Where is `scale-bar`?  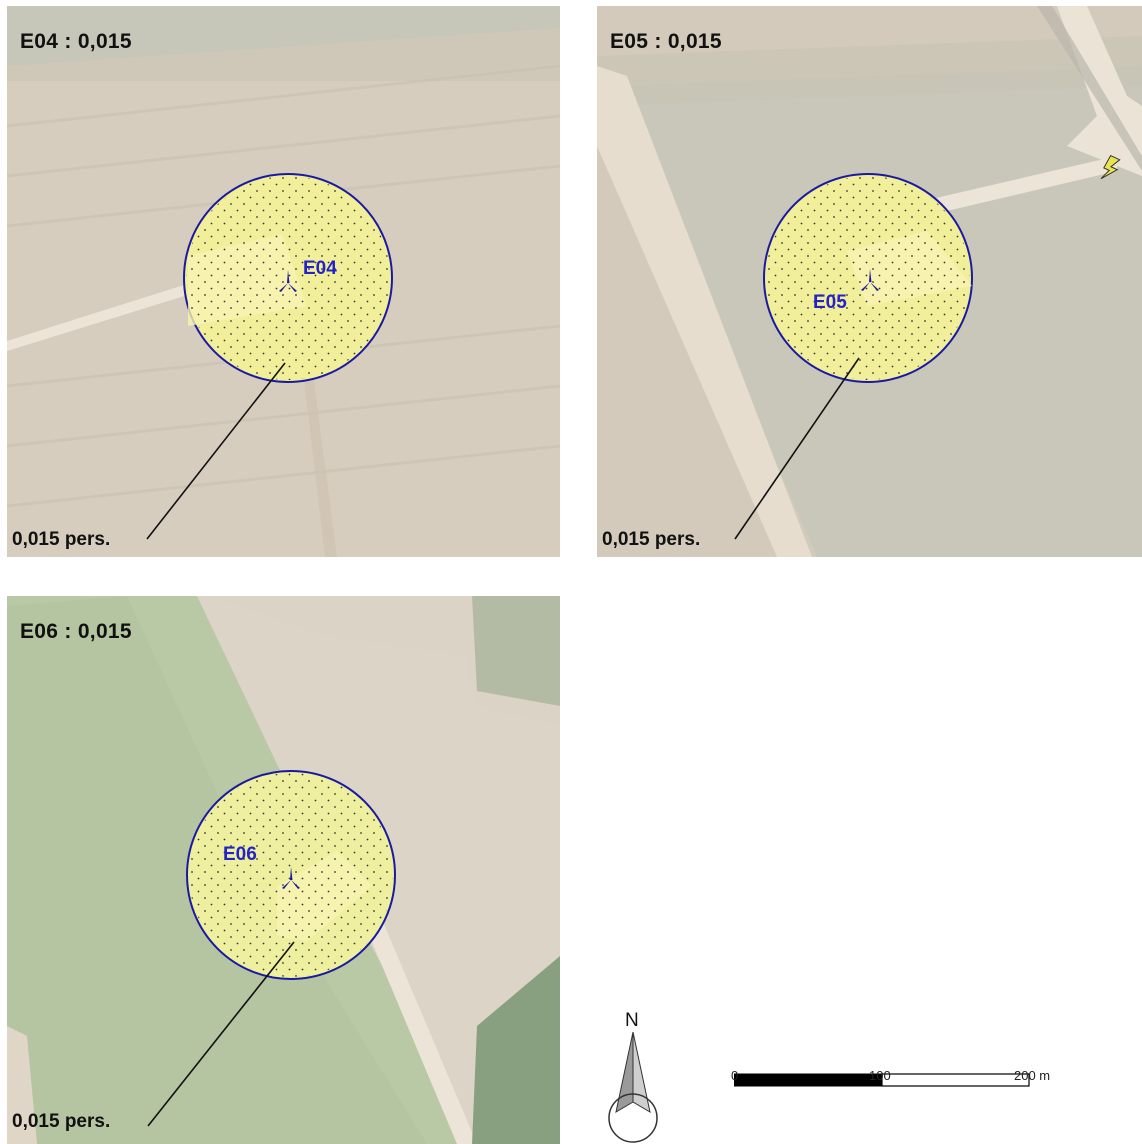
scale-bar is located at coordinates (882, 1080).